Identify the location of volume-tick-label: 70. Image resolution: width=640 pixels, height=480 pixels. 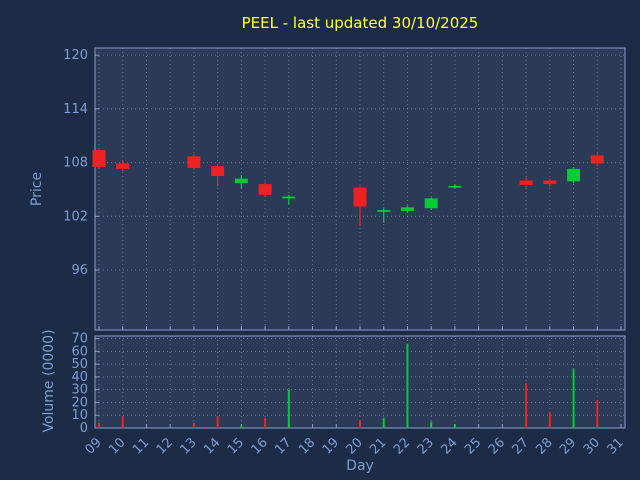
(79, 339).